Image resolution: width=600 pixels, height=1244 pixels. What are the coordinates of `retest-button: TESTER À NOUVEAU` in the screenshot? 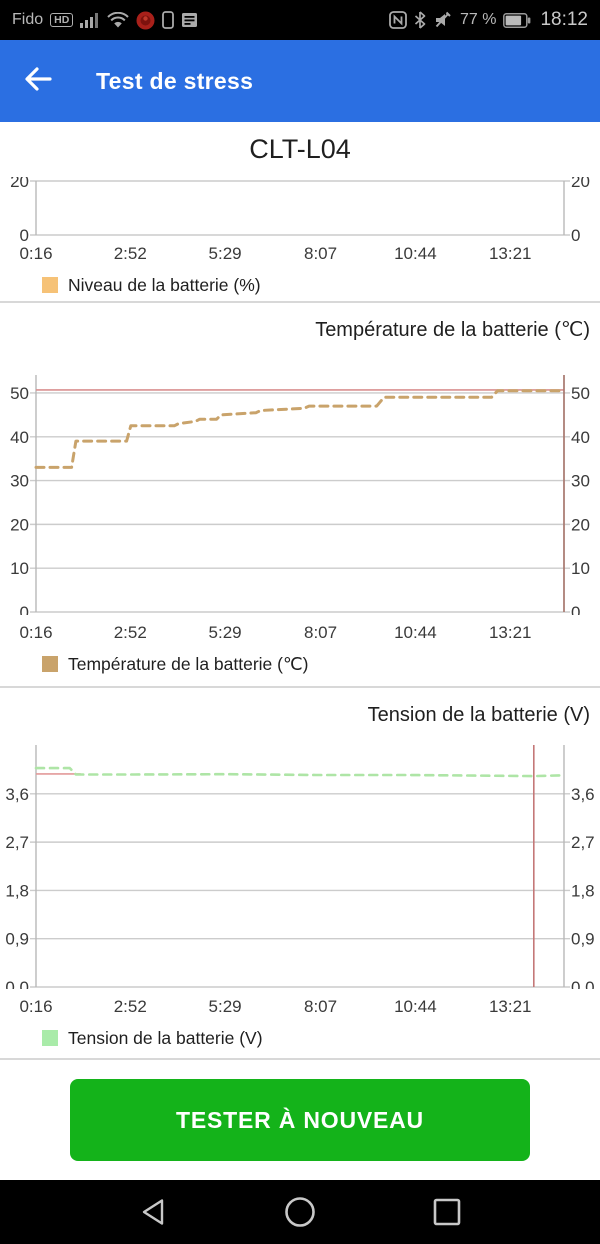 It's located at (300, 1120).